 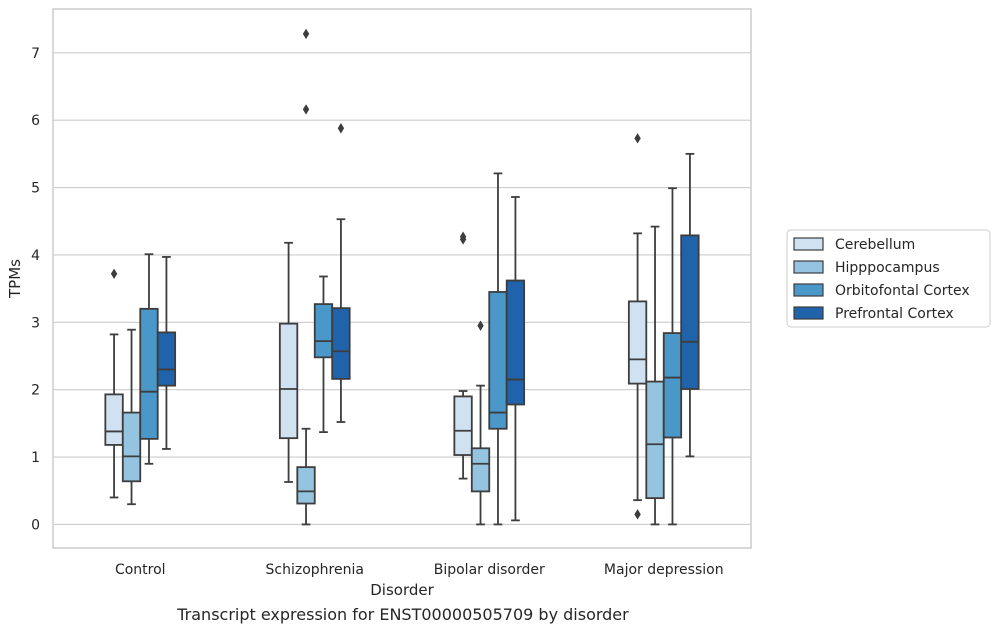 What do you see at coordinates (35, 525) in the screenshot?
I see `y-tick-label: 0` at bounding box center [35, 525].